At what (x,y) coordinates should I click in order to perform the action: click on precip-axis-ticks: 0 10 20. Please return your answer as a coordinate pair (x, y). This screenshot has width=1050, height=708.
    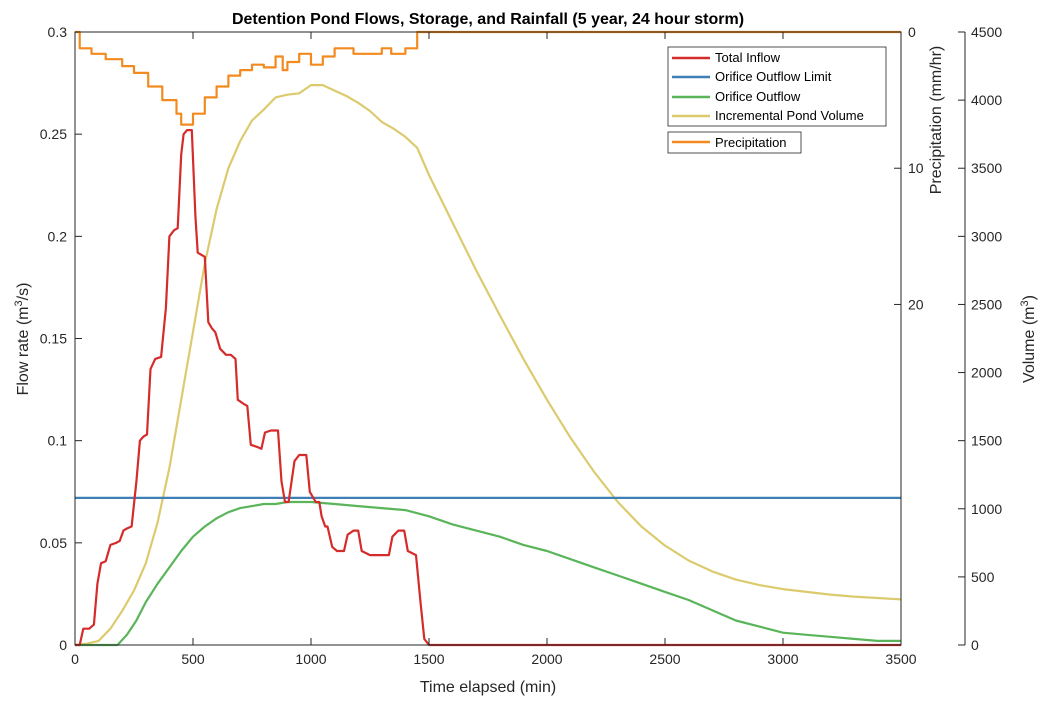
    Looking at the image, I should click on (909, 168).